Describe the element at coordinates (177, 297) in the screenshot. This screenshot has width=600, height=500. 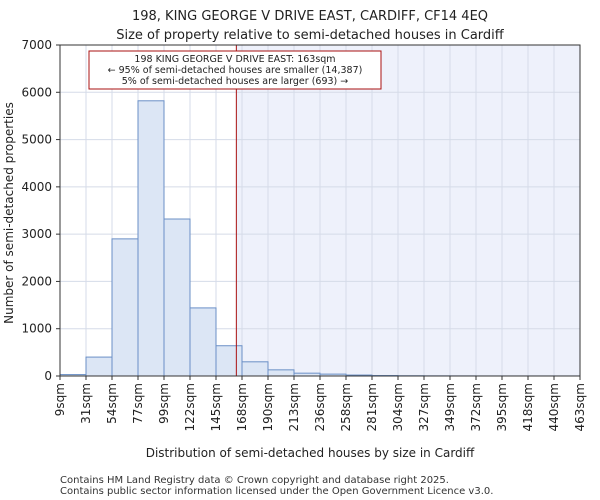
I see `bar-99sqm` at that location.